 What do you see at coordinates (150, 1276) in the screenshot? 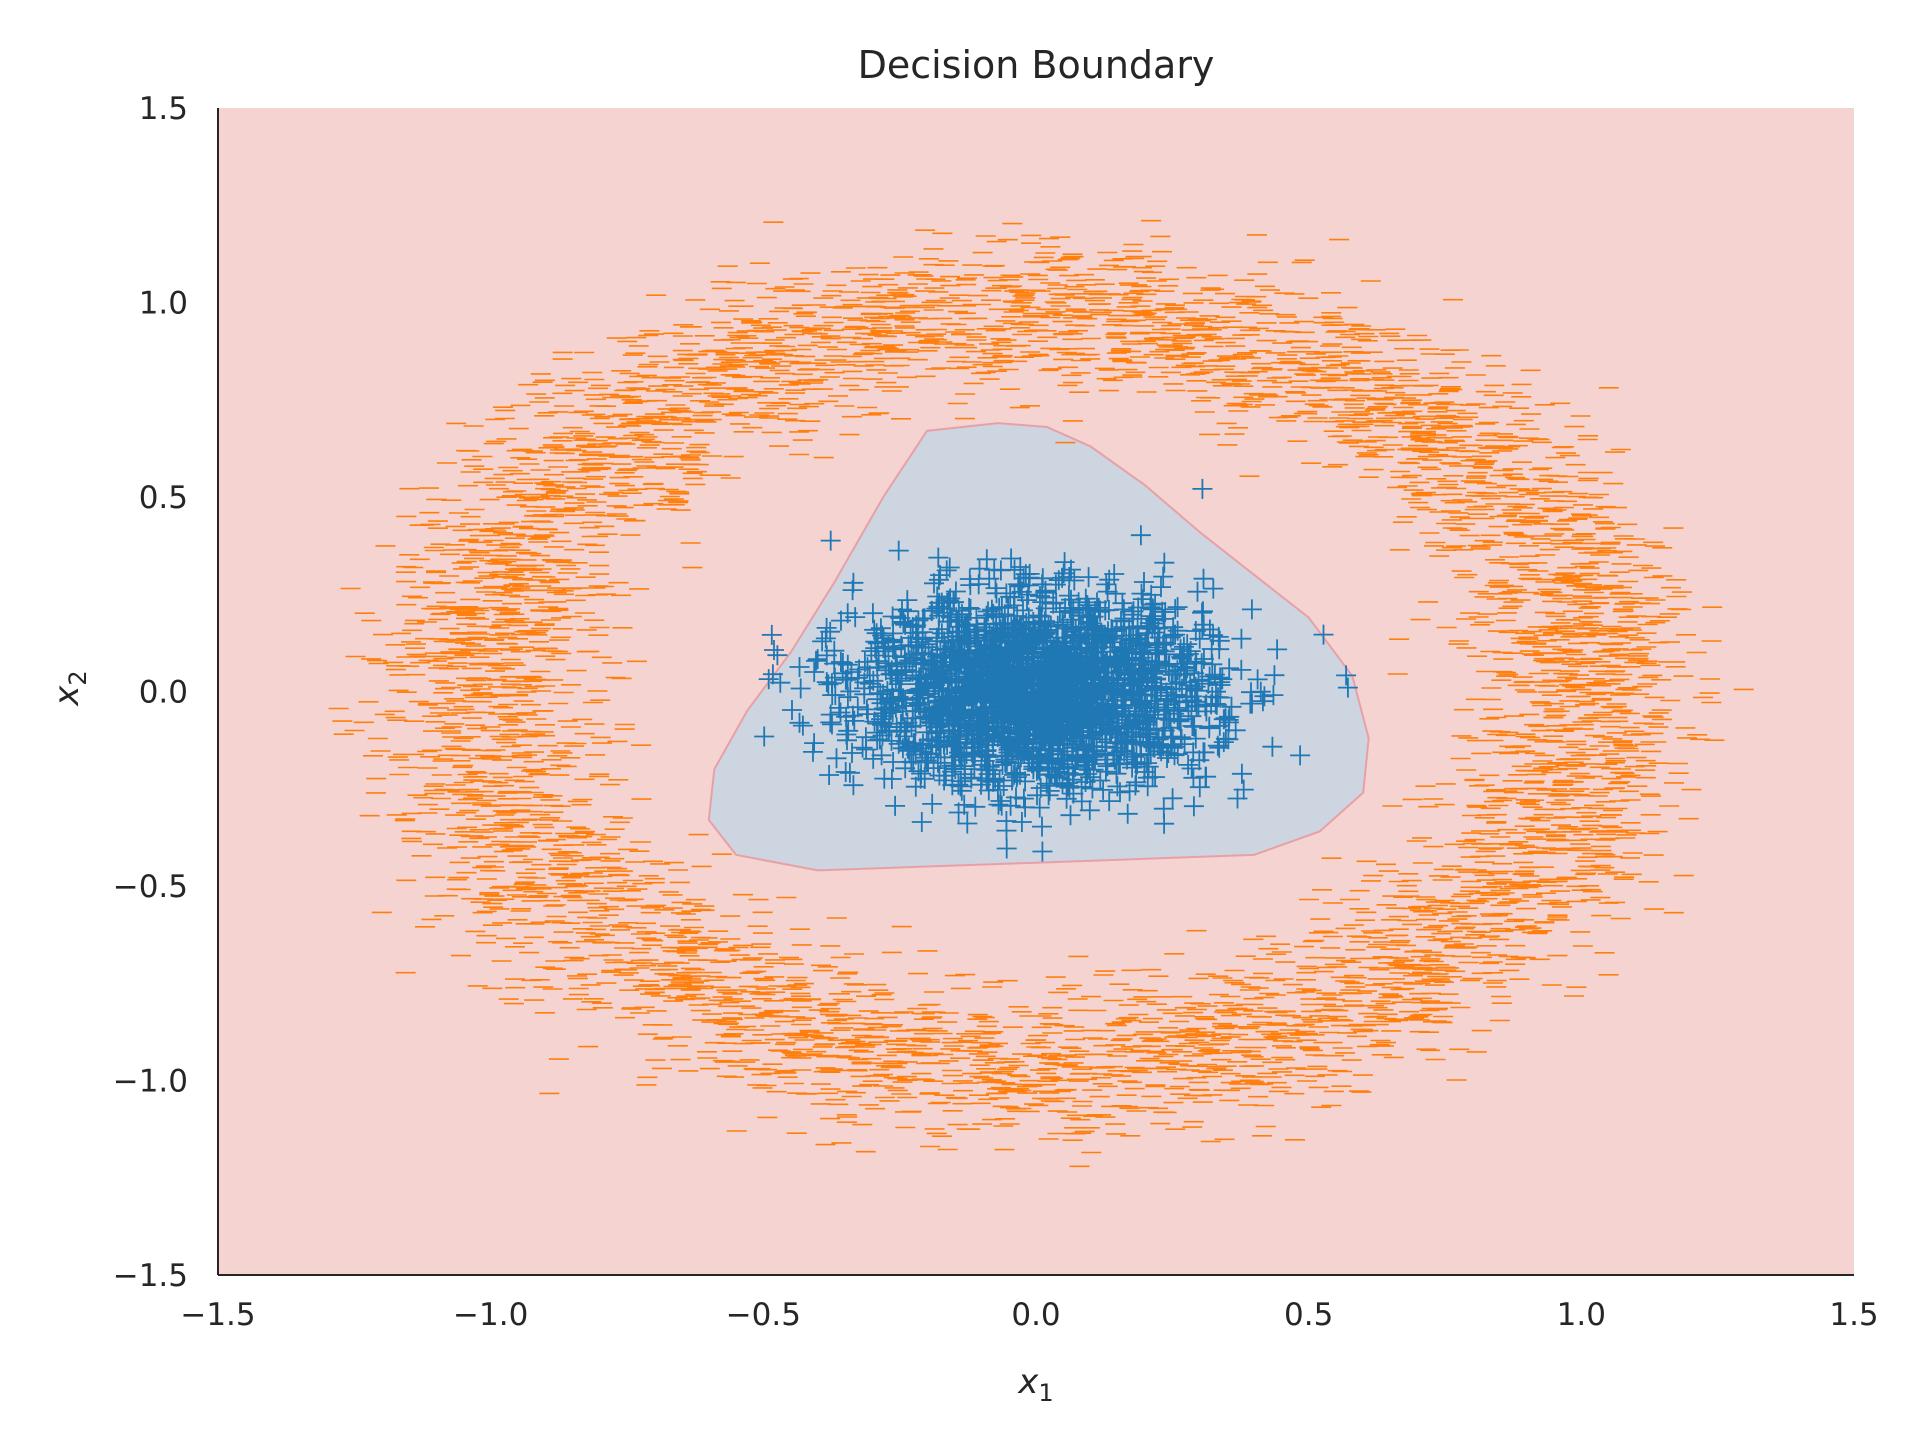
I see `y-tick-label: −1.5` at bounding box center [150, 1276].